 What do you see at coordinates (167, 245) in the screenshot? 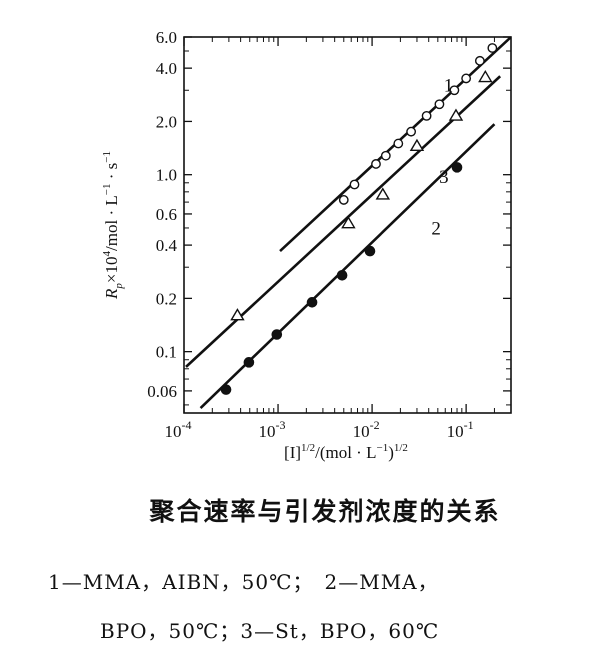
I see `y-tick-label: 0.4` at bounding box center [167, 245].